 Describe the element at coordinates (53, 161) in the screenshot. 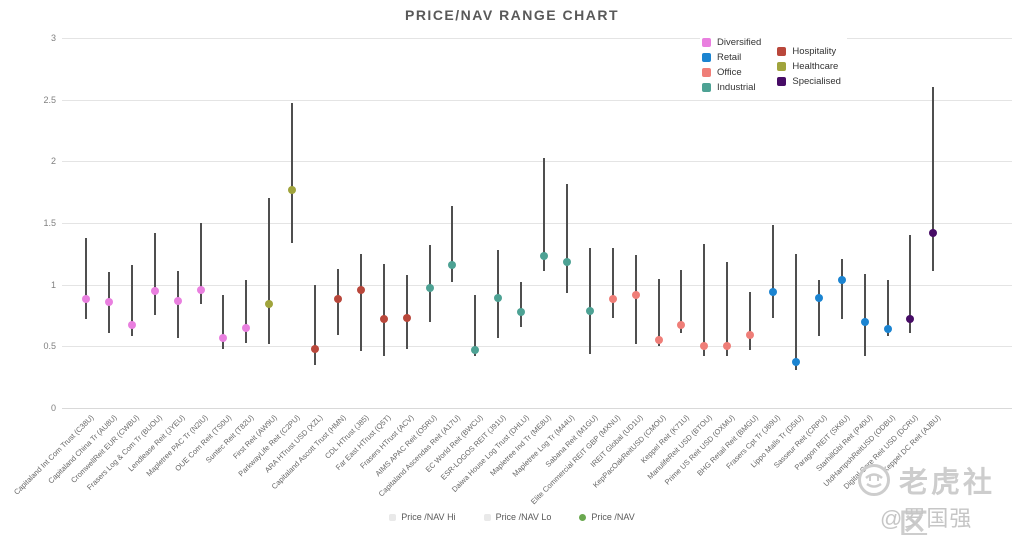

I see `y-axis-tick-label: 2` at that location.